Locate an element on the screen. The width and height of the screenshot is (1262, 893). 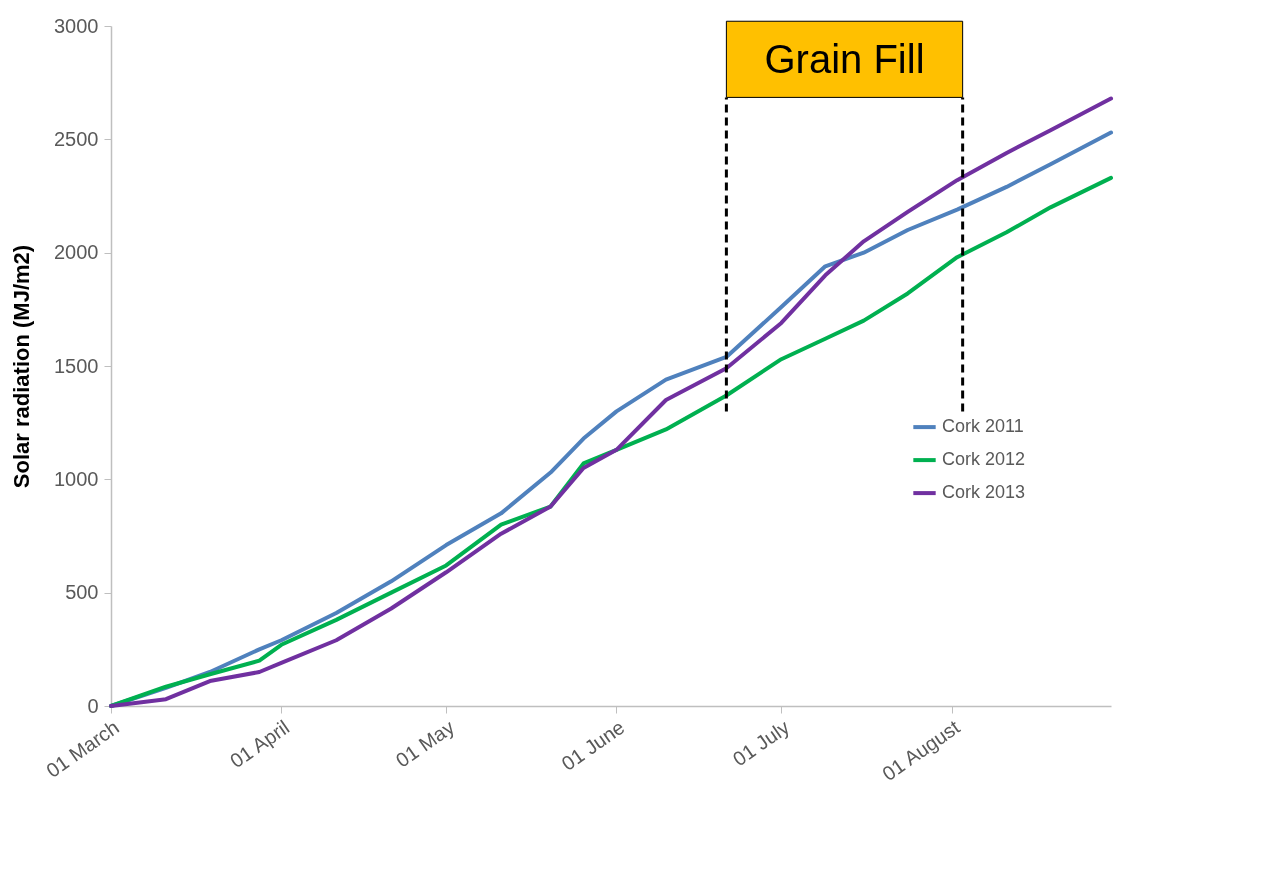
x-tick-label: 01 June is located at coordinates (593, 745).